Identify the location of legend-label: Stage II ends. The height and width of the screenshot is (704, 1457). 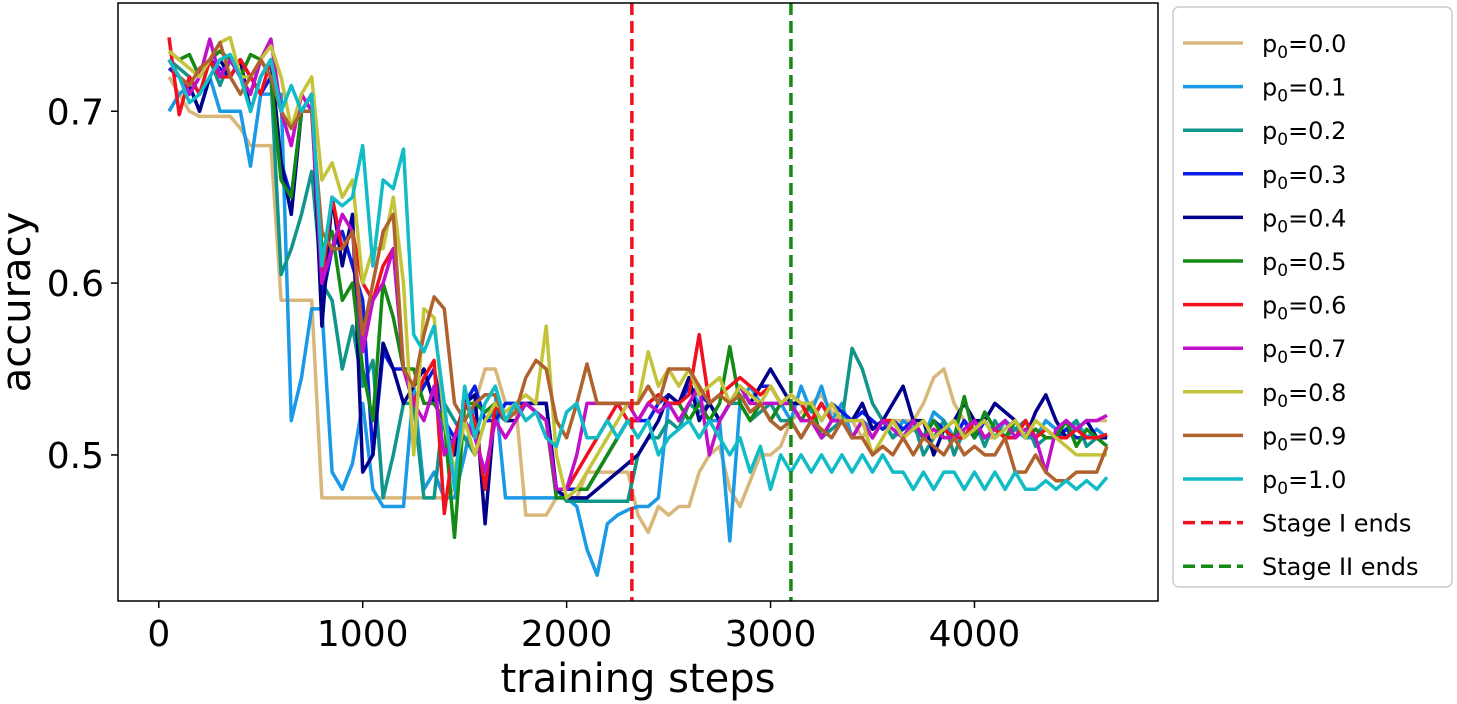
(1340, 567).